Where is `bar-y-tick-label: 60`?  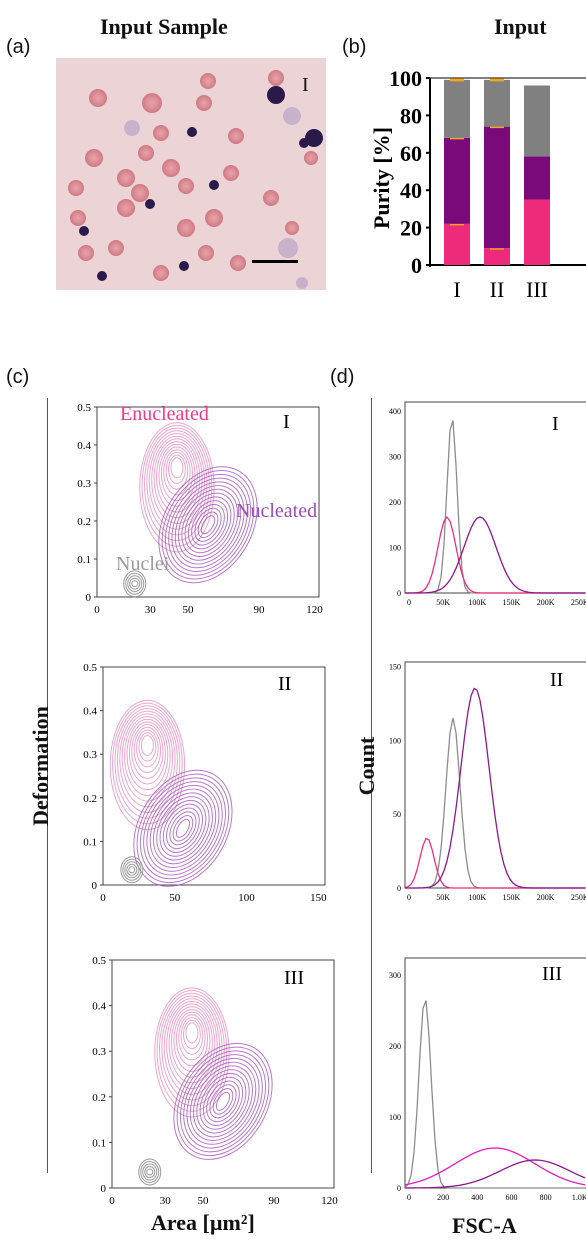
bar-y-tick-label: 60 is located at coordinates (411, 153).